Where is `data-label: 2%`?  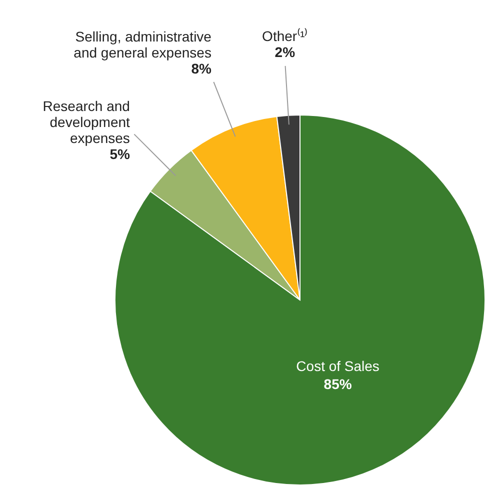
data-label: 2% is located at coordinates (285, 52).